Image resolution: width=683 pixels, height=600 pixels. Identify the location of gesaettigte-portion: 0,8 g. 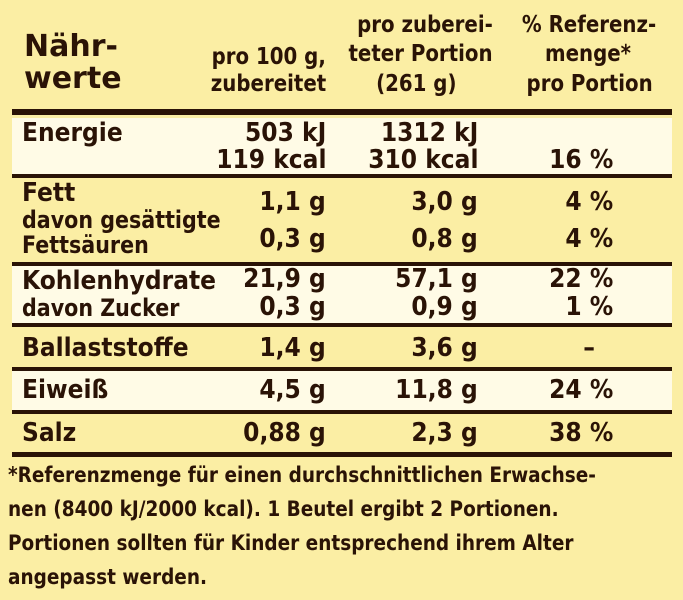
(444, 239).